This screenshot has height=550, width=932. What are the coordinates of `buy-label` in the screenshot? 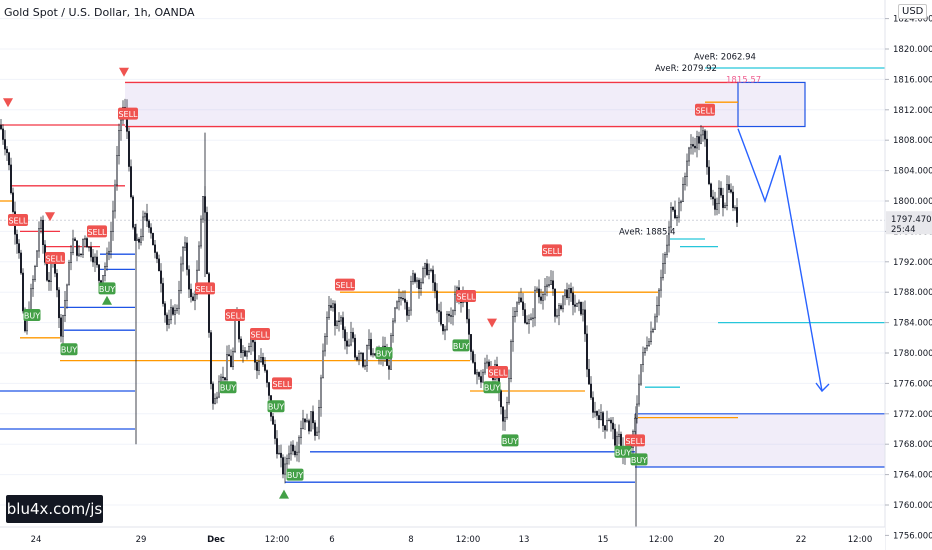 It's located at (510, 440).